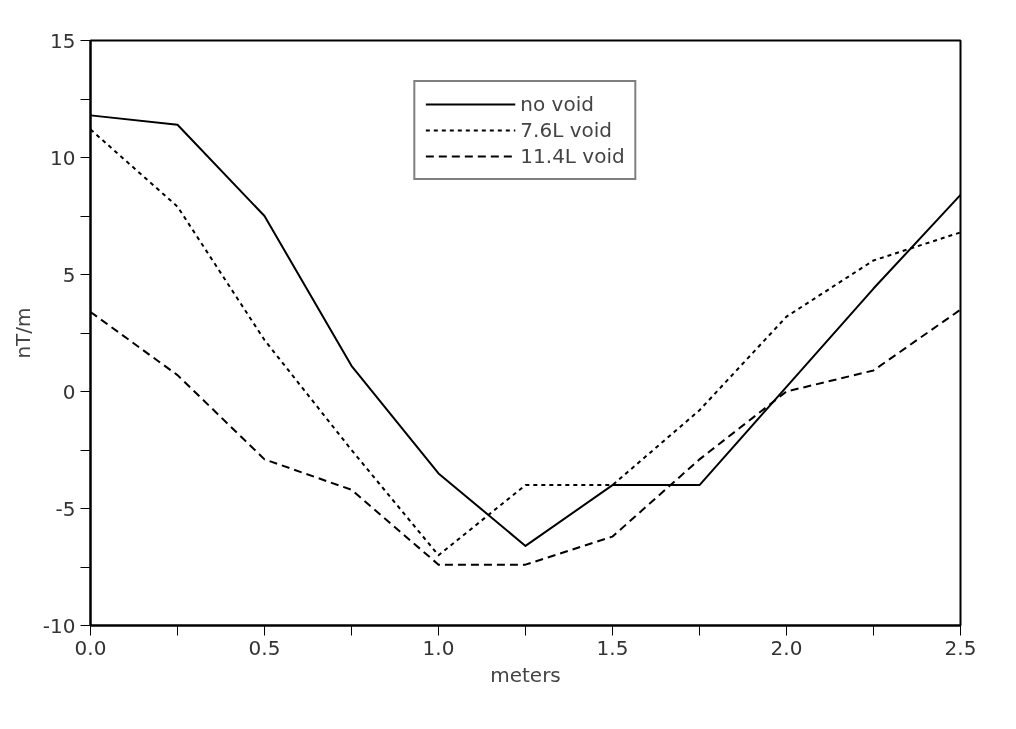  What do you see at coordinates (264, 647) in the screenshot?
I see `x-tick-label: 0.5` at bounding box center [264, 647].